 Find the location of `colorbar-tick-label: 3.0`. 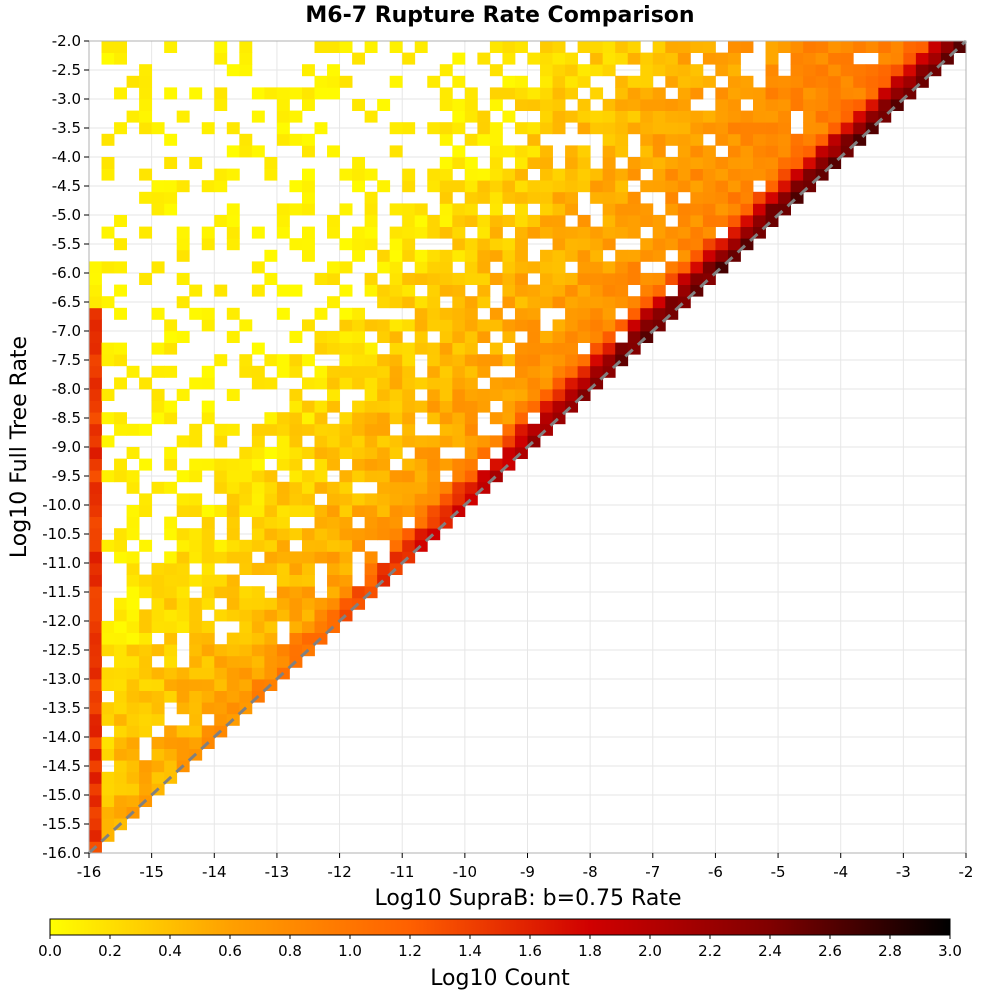

colorbar-tick-label: 3.0 is located at coordinates (950, 951).